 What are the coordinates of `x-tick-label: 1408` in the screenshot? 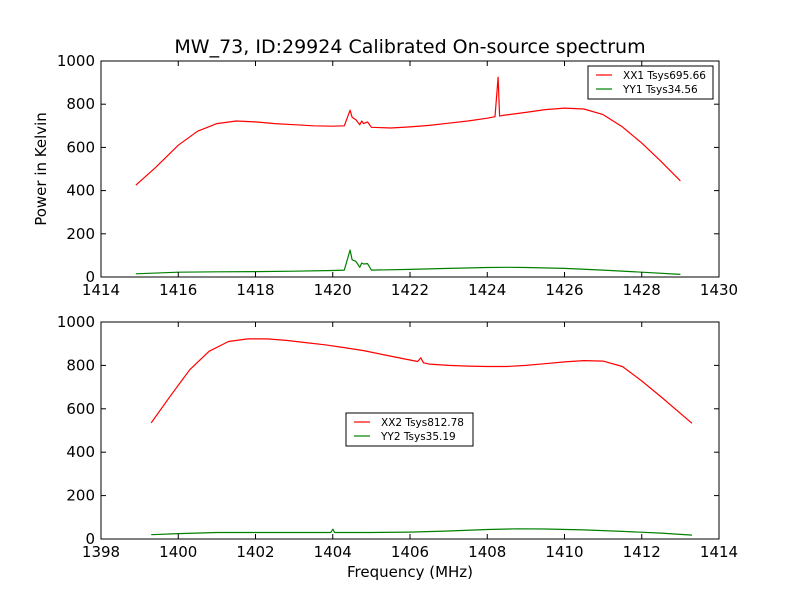 It's located at (487, 552).